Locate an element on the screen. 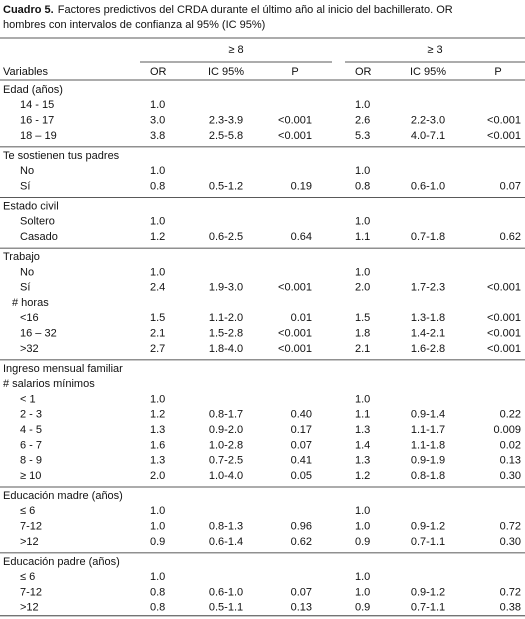 The height and width of the screenshot is (619, 525). cell: 0.5-1.2 is located at coordinates (226, 186).